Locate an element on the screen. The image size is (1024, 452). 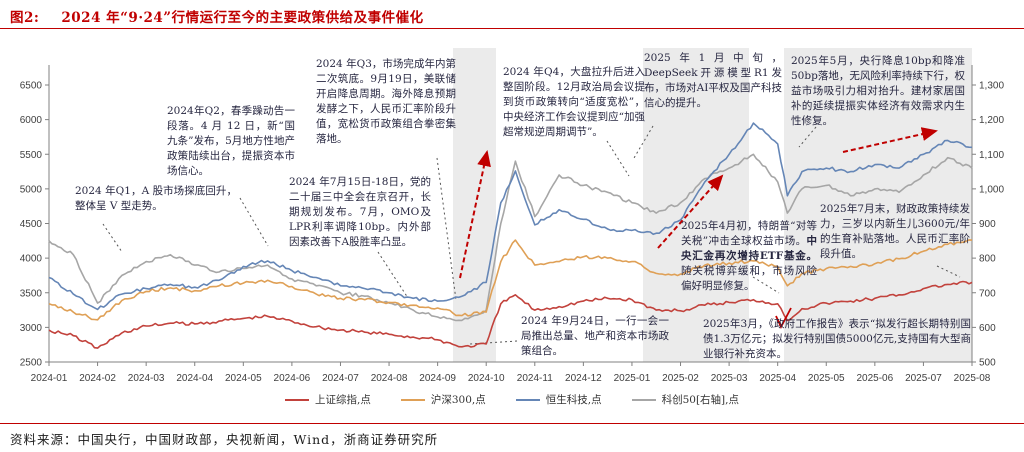
legend-item-star50: 科创50[右轴],点 is located at coordinates (685, 399).